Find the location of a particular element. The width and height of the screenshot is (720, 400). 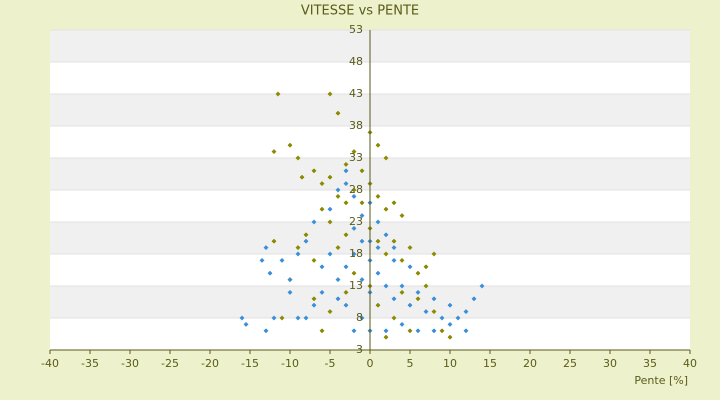

y-tick-label: 38 is located at coordinates (356, 125).